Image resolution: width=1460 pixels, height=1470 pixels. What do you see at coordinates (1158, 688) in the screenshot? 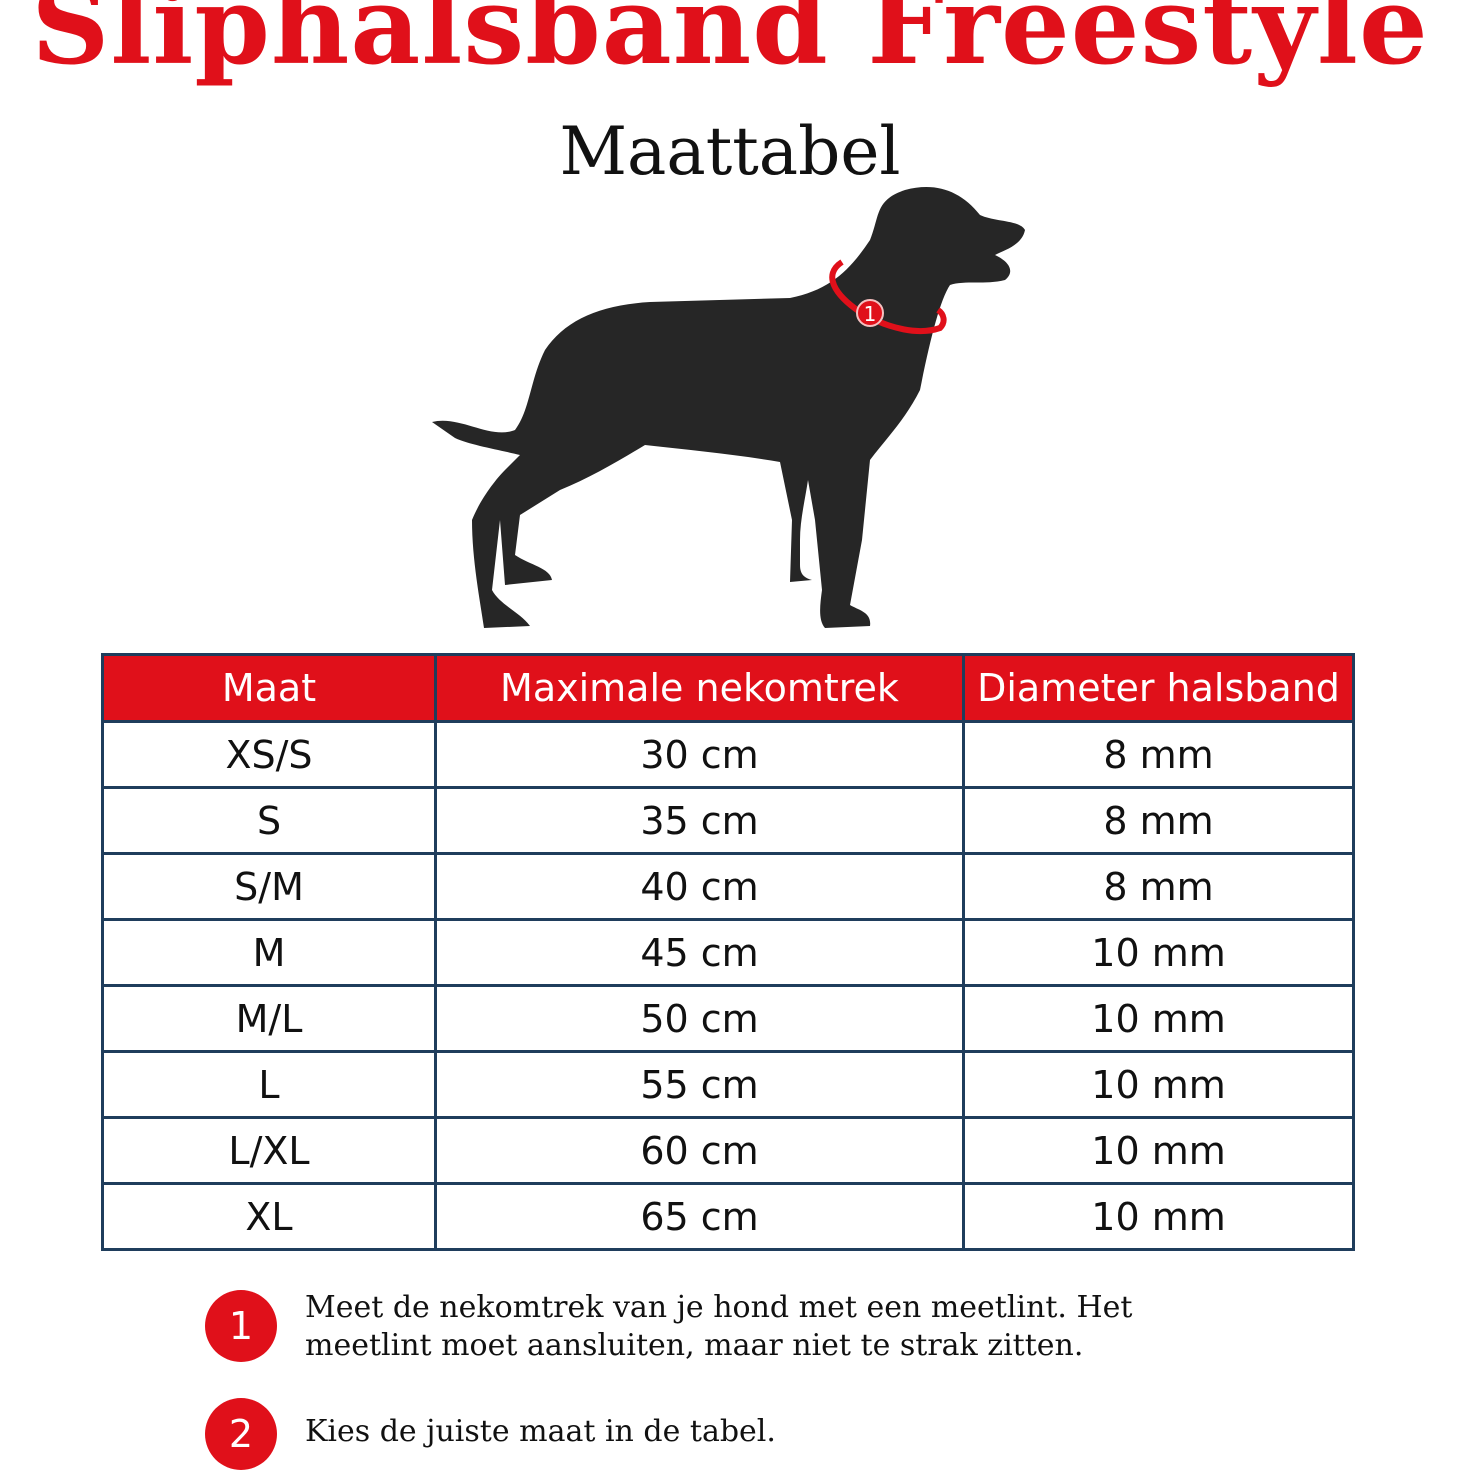
I see `header-diameter: Diameter halsband` at bounding box center [1158, 688].